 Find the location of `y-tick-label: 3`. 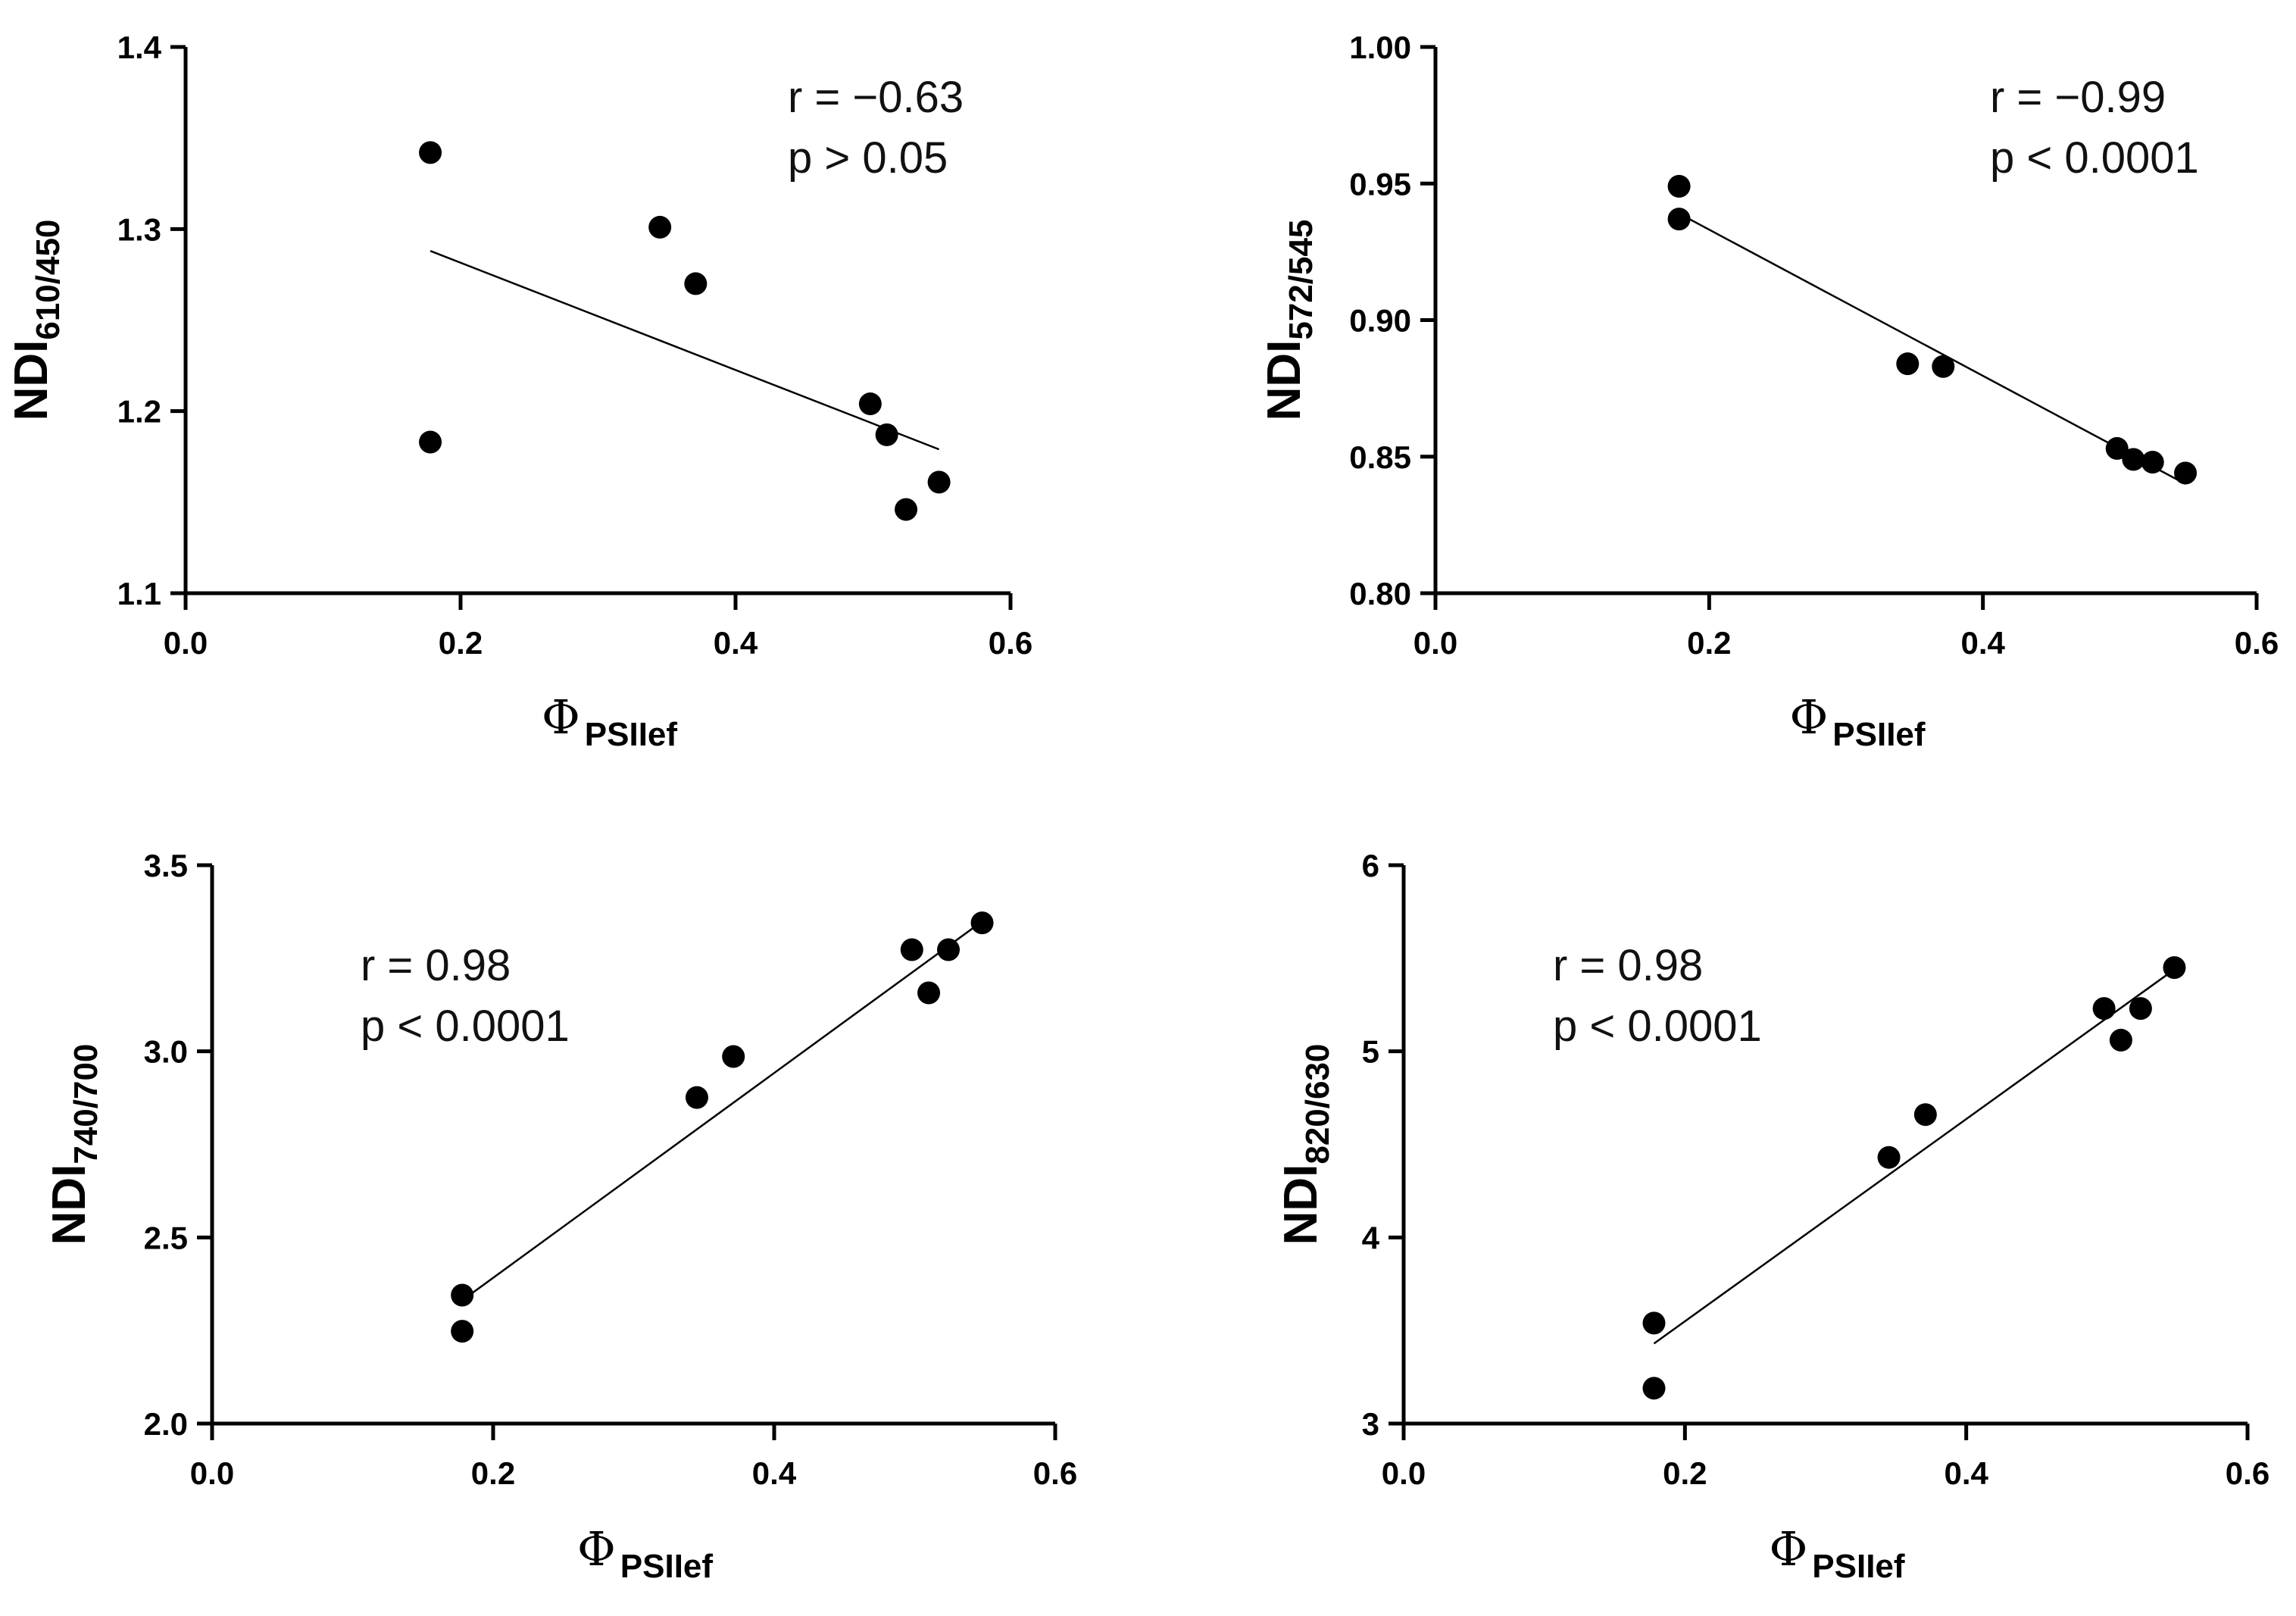

y-tick-label: 3 is located at coordinates (1370, 1424).